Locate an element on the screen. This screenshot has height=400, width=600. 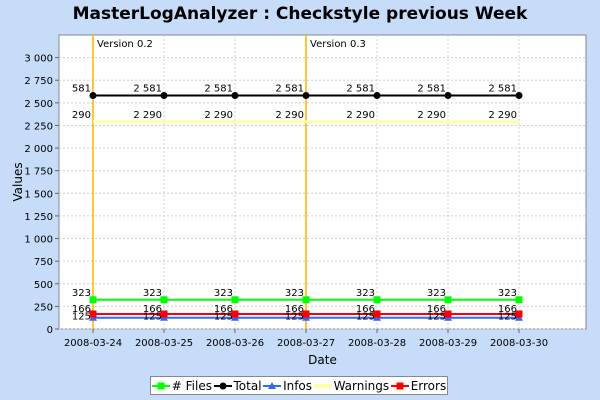
data-label-warnings: 290 is located at coordinates (81, 115).